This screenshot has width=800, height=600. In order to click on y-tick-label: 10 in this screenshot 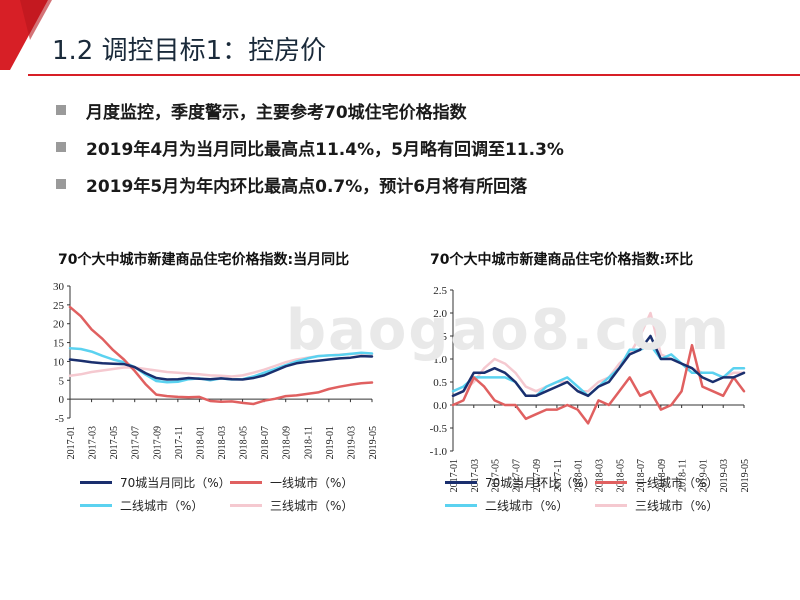, I will do `click(59, 362)`.